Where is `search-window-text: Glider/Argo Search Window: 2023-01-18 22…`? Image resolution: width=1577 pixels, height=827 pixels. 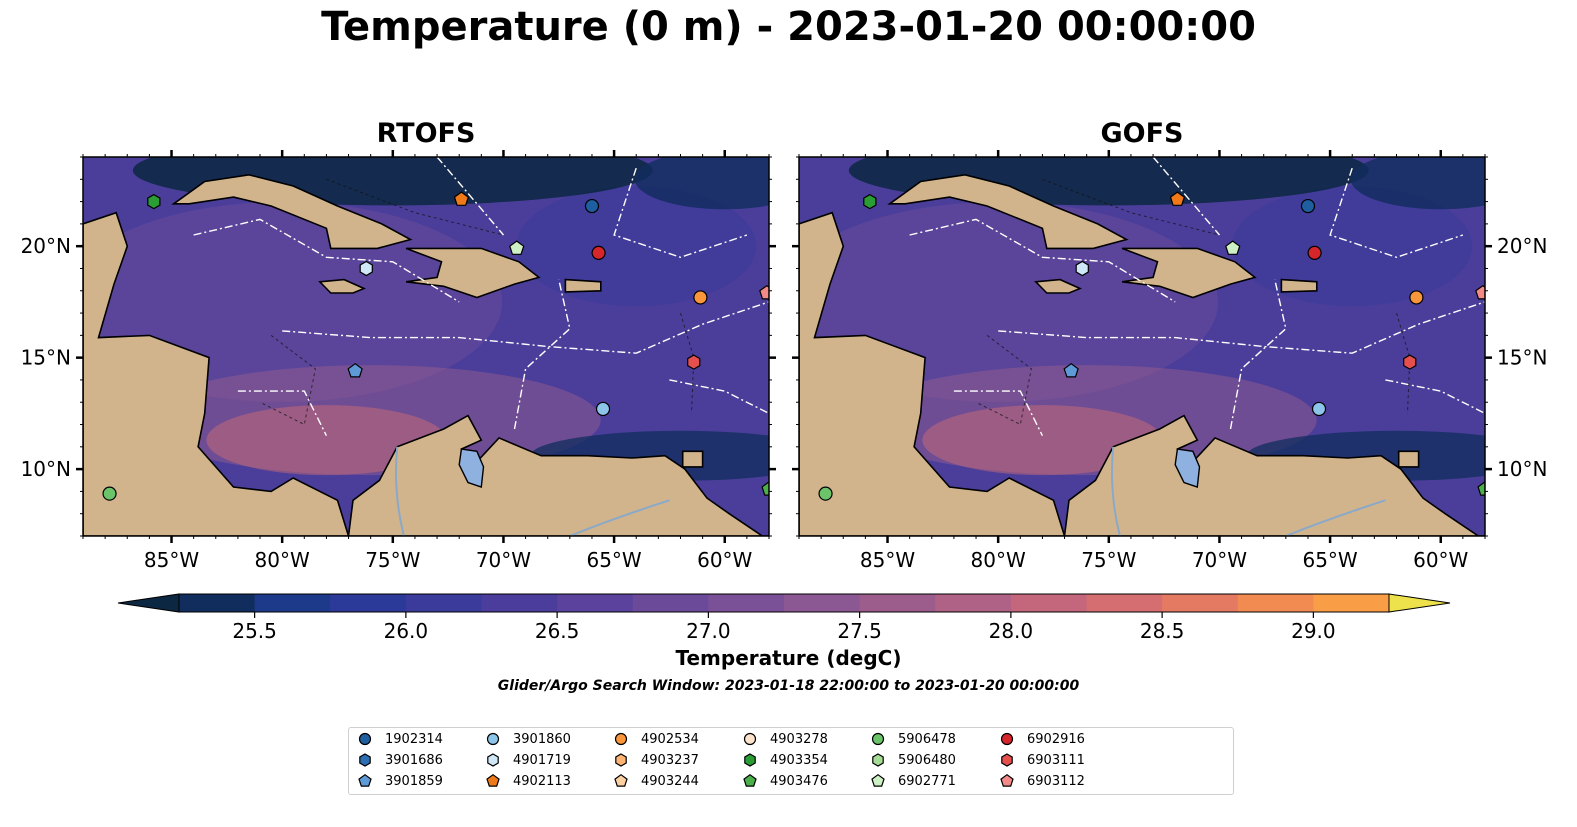 search-window-text: Glider/Argo Search Window: 2023-01-18 22… is located at coordinates (788, 686).